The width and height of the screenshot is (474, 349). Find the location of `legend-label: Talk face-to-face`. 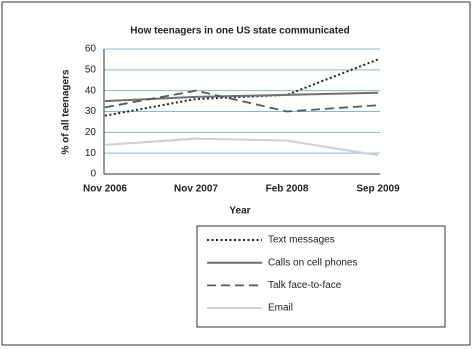

legend-label: Talk face-to-face is located at coordinates (305, 285).